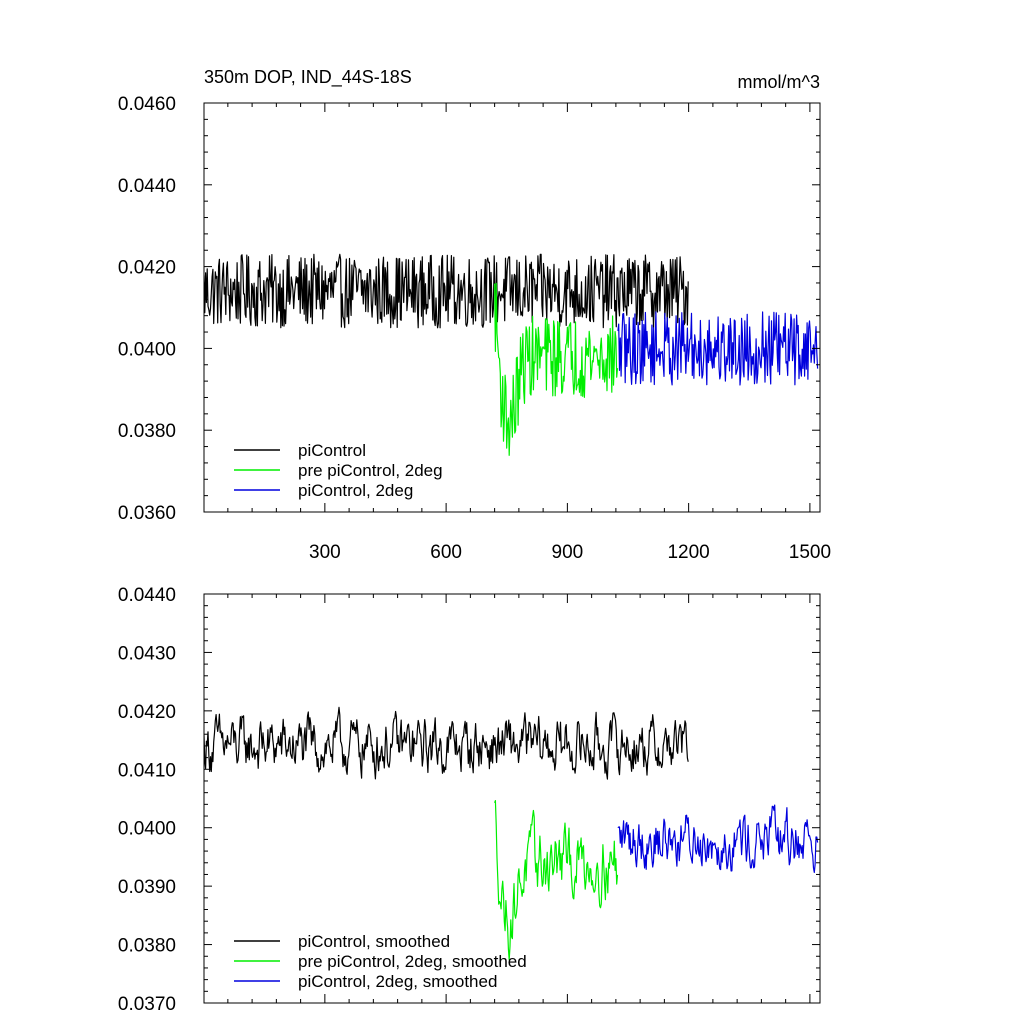 Image resolution: width=1024 pixels, height=1024 pixels. What do you see at coordinates (147, 513) in the screenshot?
I see `y-tick-label: 0.0360` at bounding box center [147, 513].